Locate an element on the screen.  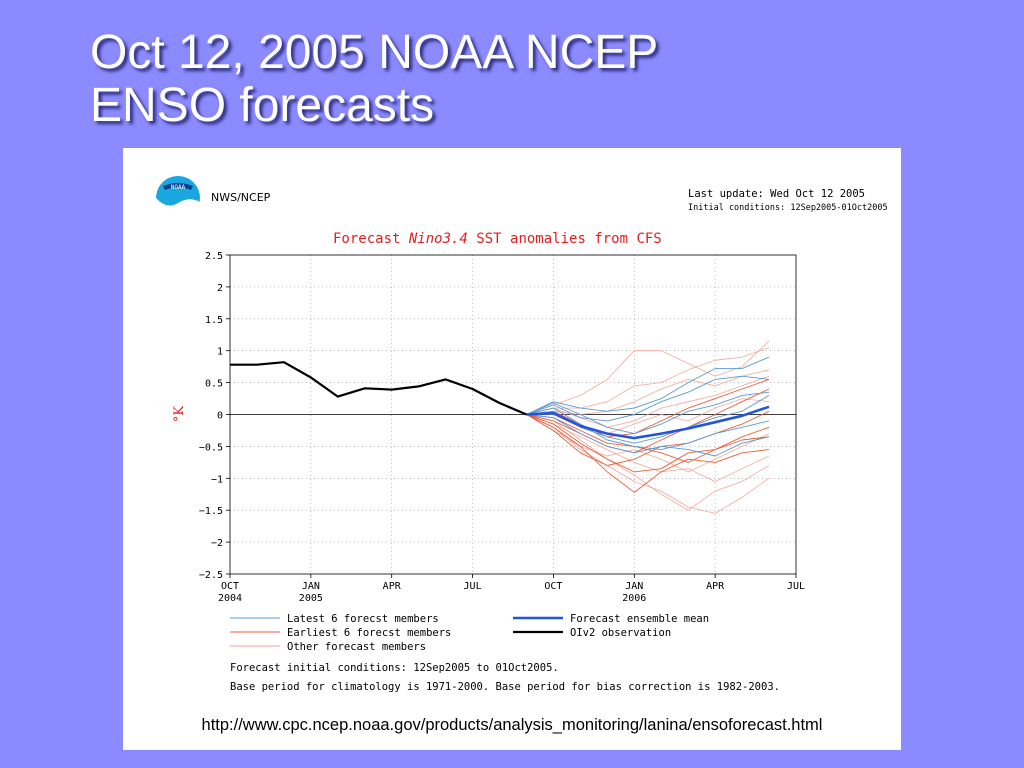
y-tick-label: −0.5 is located at coordinates (211, 447).